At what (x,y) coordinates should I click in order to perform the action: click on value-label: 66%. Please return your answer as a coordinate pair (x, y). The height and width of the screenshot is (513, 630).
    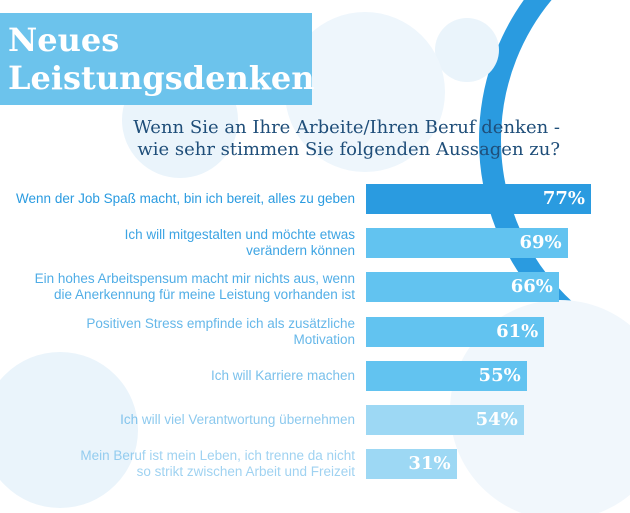
    Looking at the image, I should click on (531, 287).